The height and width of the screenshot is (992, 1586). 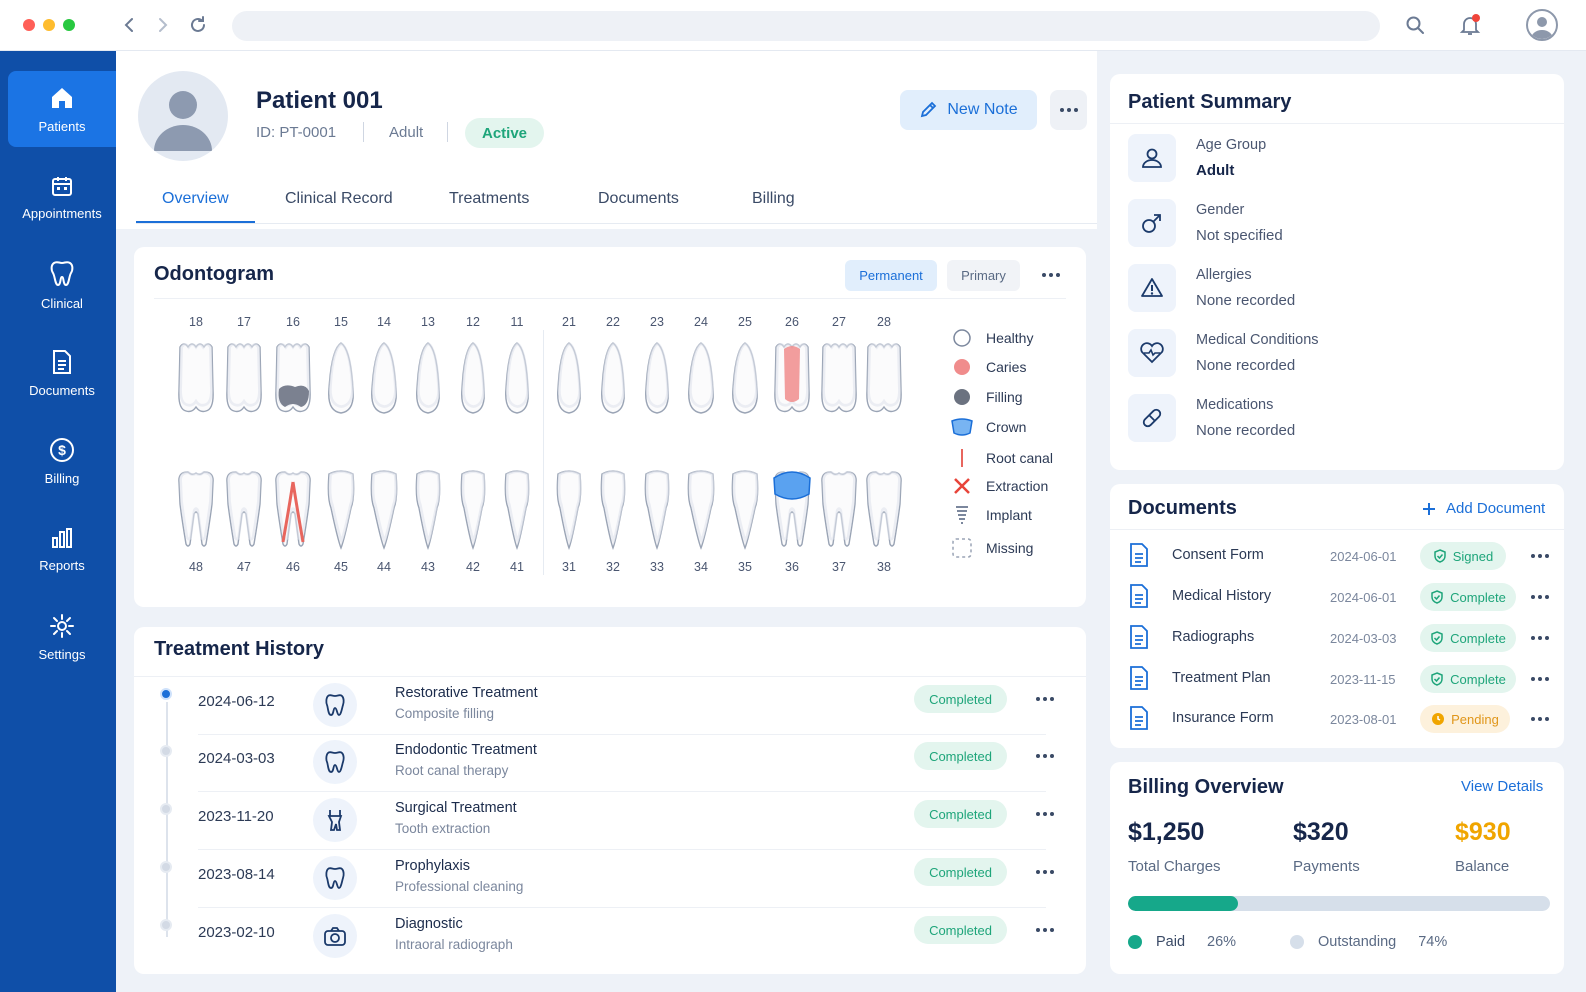 What do you see at coordinates (29, 25) in the screenshot?
I see `close-window-dot` at bounding box center [29, 25].